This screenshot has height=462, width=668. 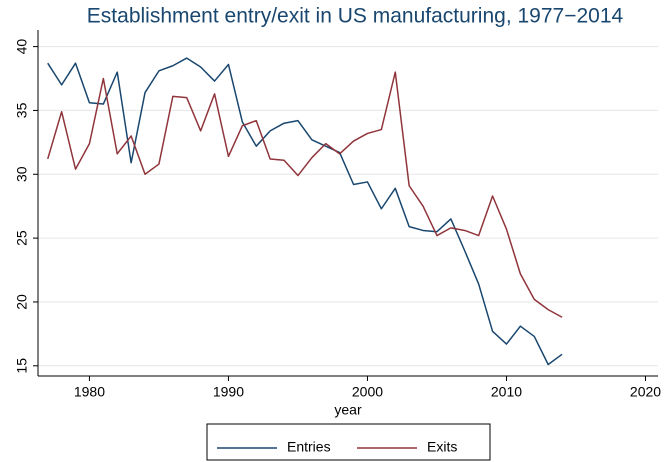 What do you see at coordinates (506, 392) in the screenshot?
I see `x-tick-label: 2010` at bounding box center [506, 392].